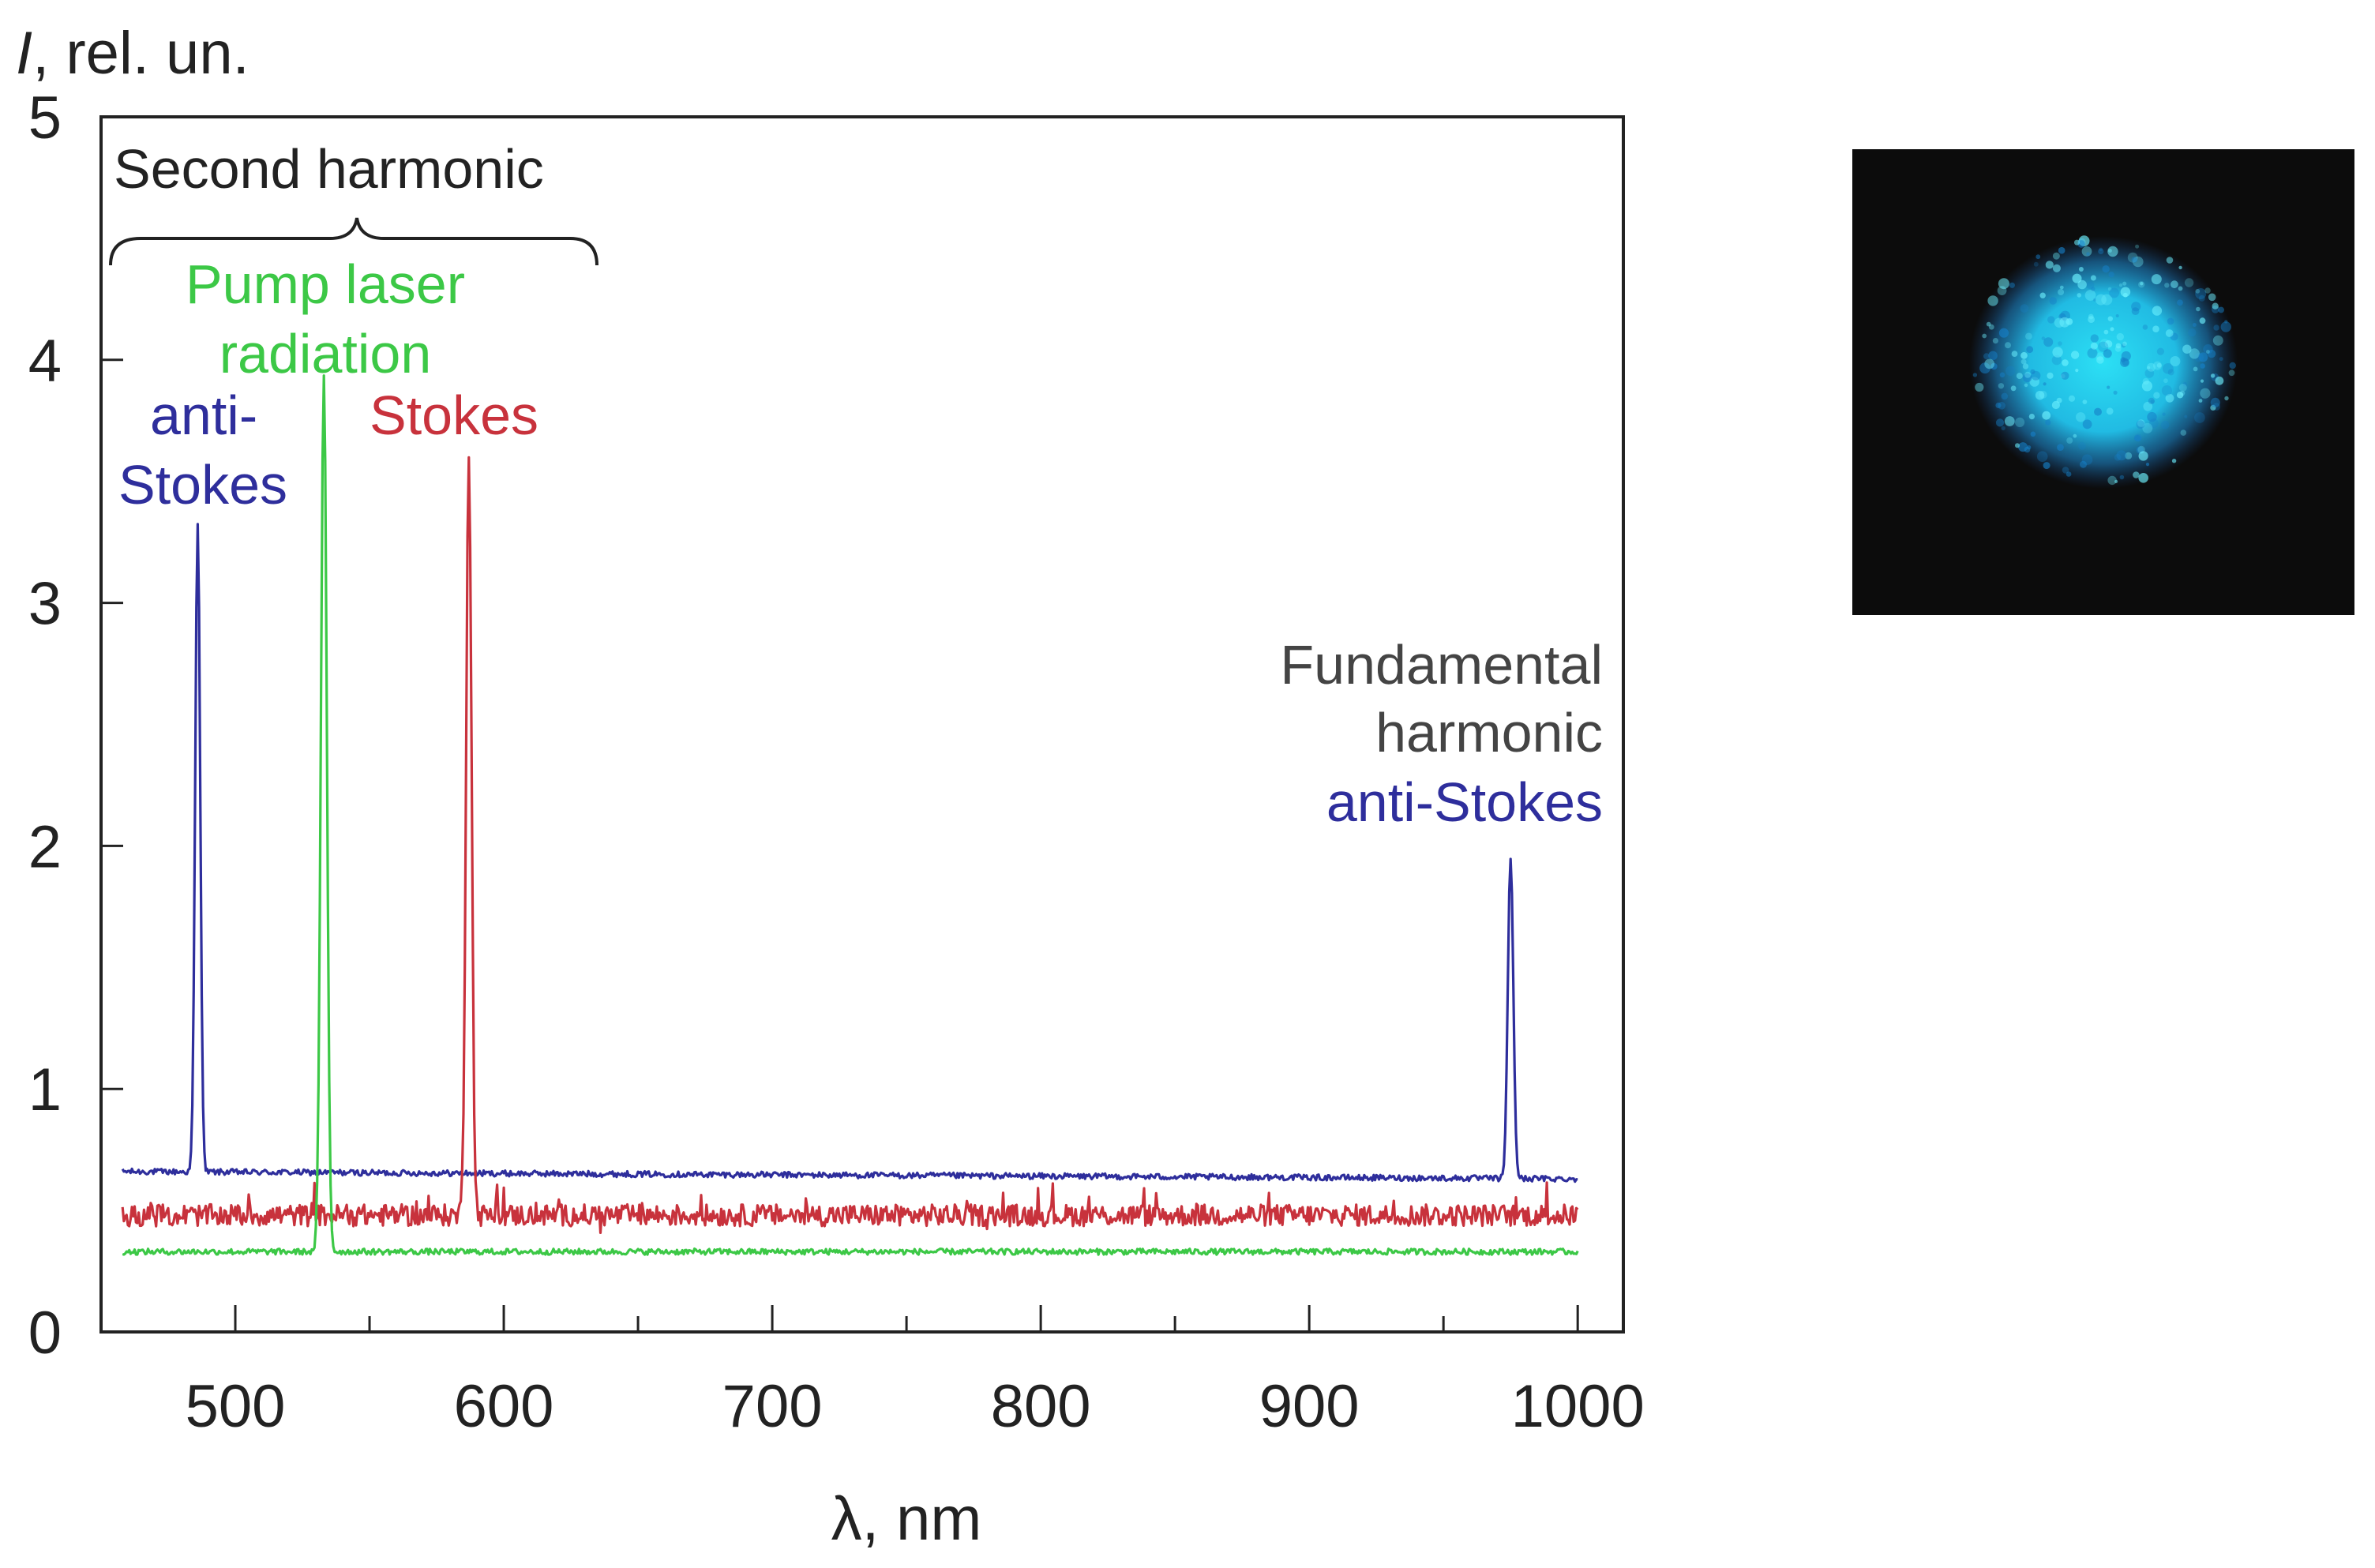 The image size is (2375, 1568). Describe the element at coordinates (45, 118) in the screenshot. I see `y-tick-label: 5` at that location.